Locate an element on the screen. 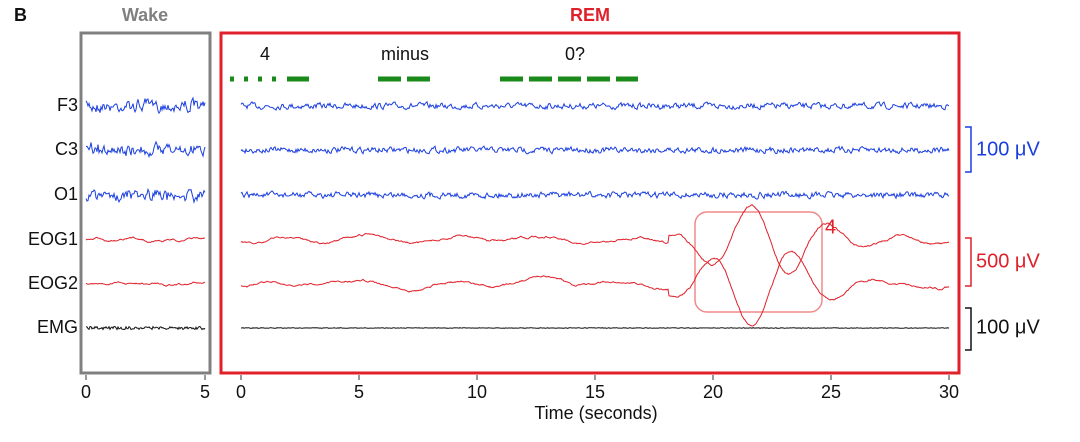  annotation: 4 is located at coordinates (265, 54).